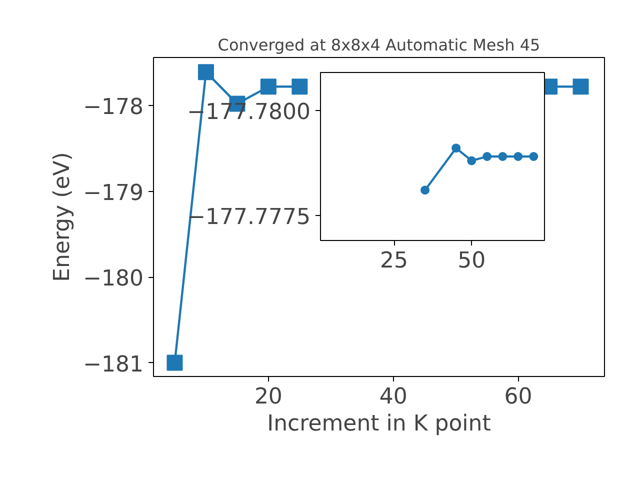  What do you see at coordinates (379, 45) in the screenshot?
I see `chart-title: Converged at 8x8x4 Automatic Mesh 45` at bounding box center [379, 45].